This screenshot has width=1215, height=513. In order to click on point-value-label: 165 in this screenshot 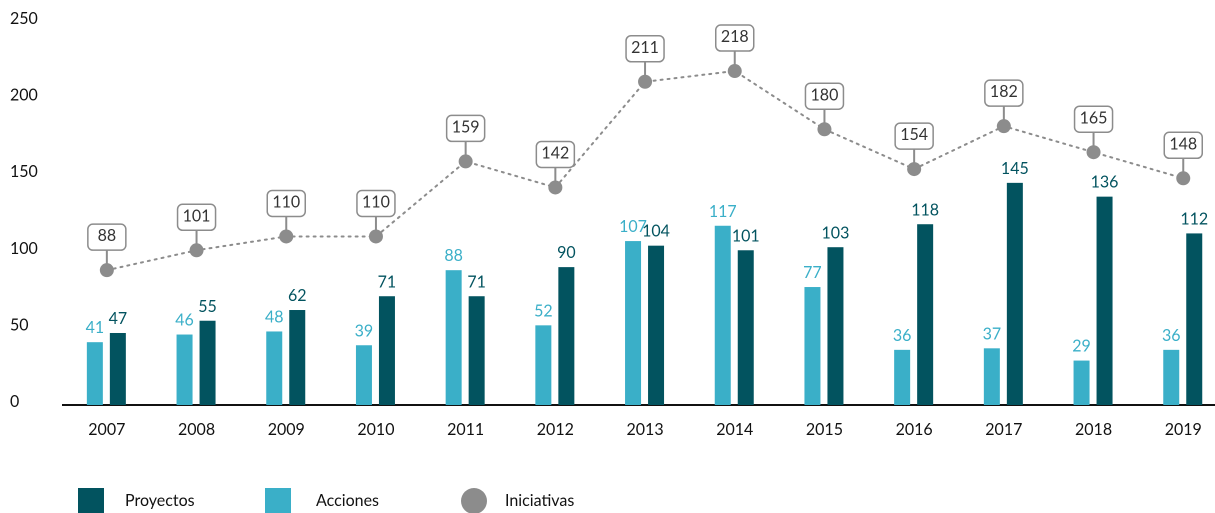, I will do `click(1094, 117)`.